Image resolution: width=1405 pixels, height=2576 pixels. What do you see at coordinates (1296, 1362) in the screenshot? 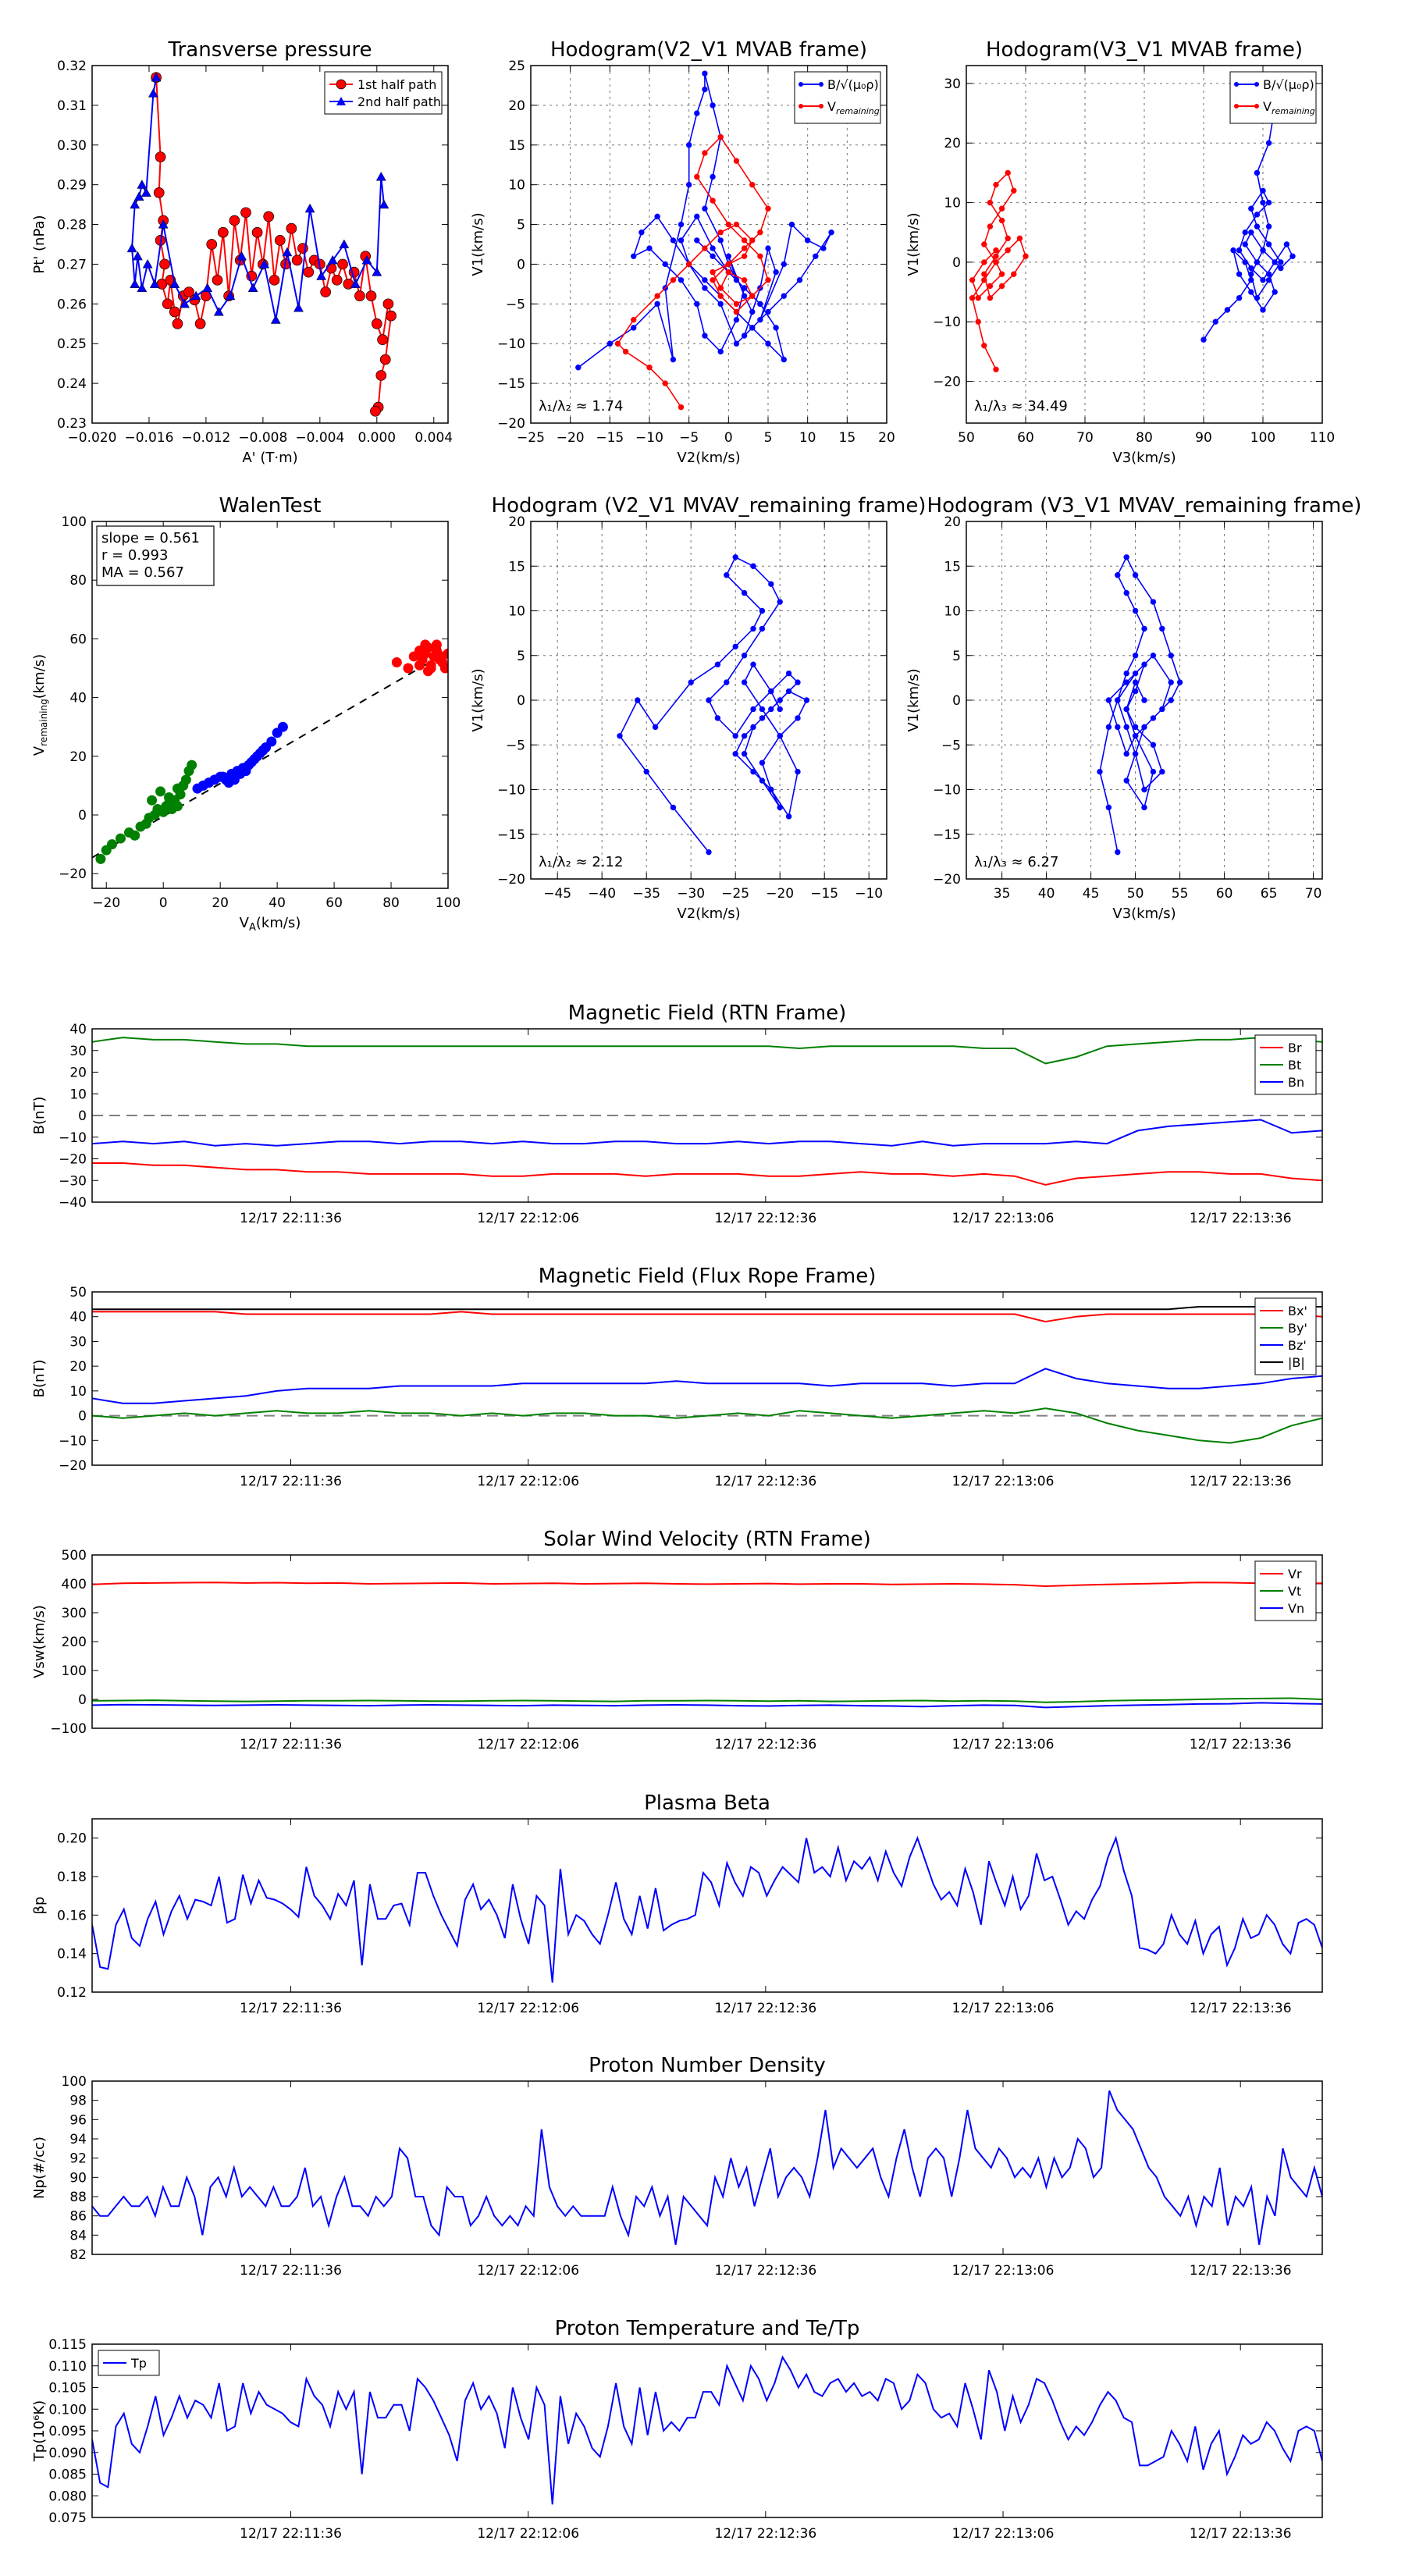
I see `legend-label: |B|` at bounding box center [1296, 1362].